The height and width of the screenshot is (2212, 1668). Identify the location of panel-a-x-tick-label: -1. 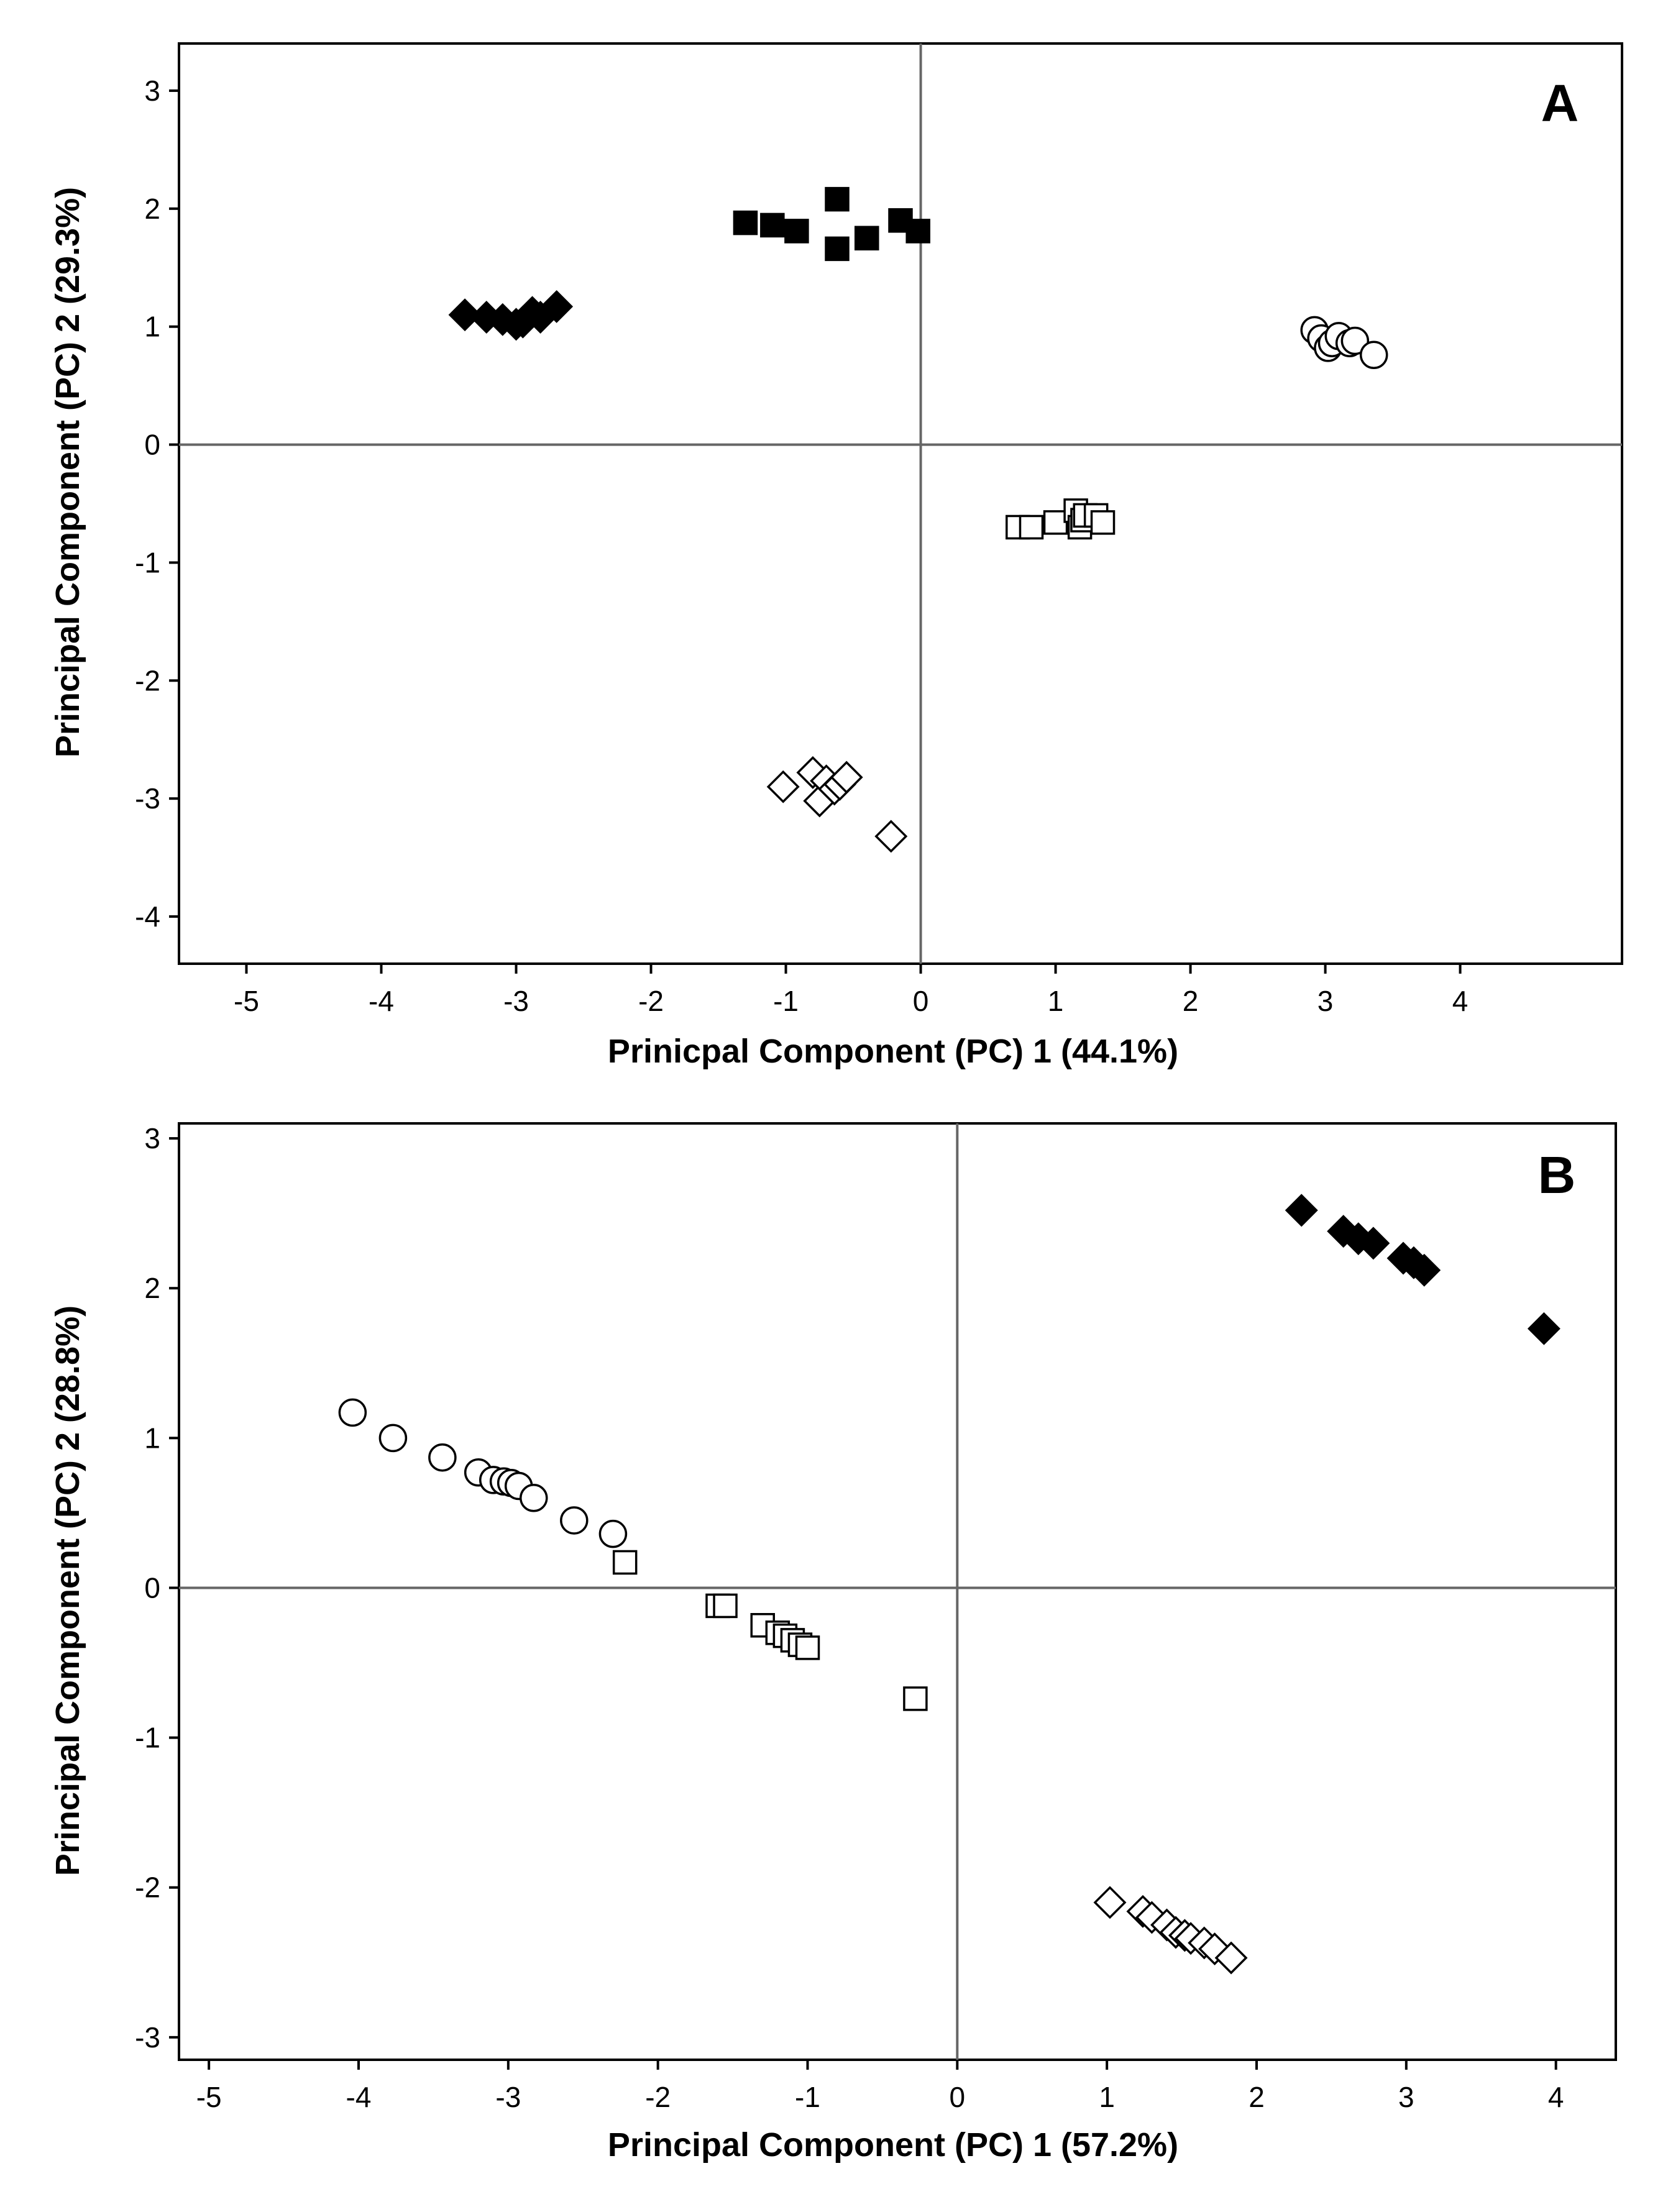
(786, 1001).